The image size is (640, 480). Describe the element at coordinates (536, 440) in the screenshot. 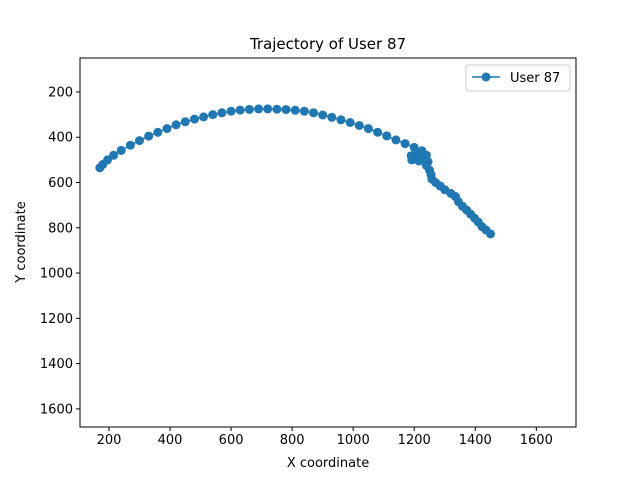

I see `x-tick-label: 1600` at that location.